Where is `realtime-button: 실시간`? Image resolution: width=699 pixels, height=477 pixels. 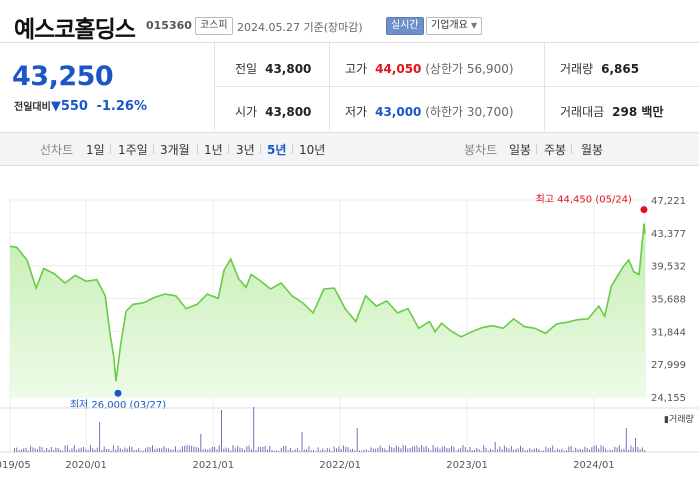
realtime-button: 실시간 is located at coordinates (405, 26).